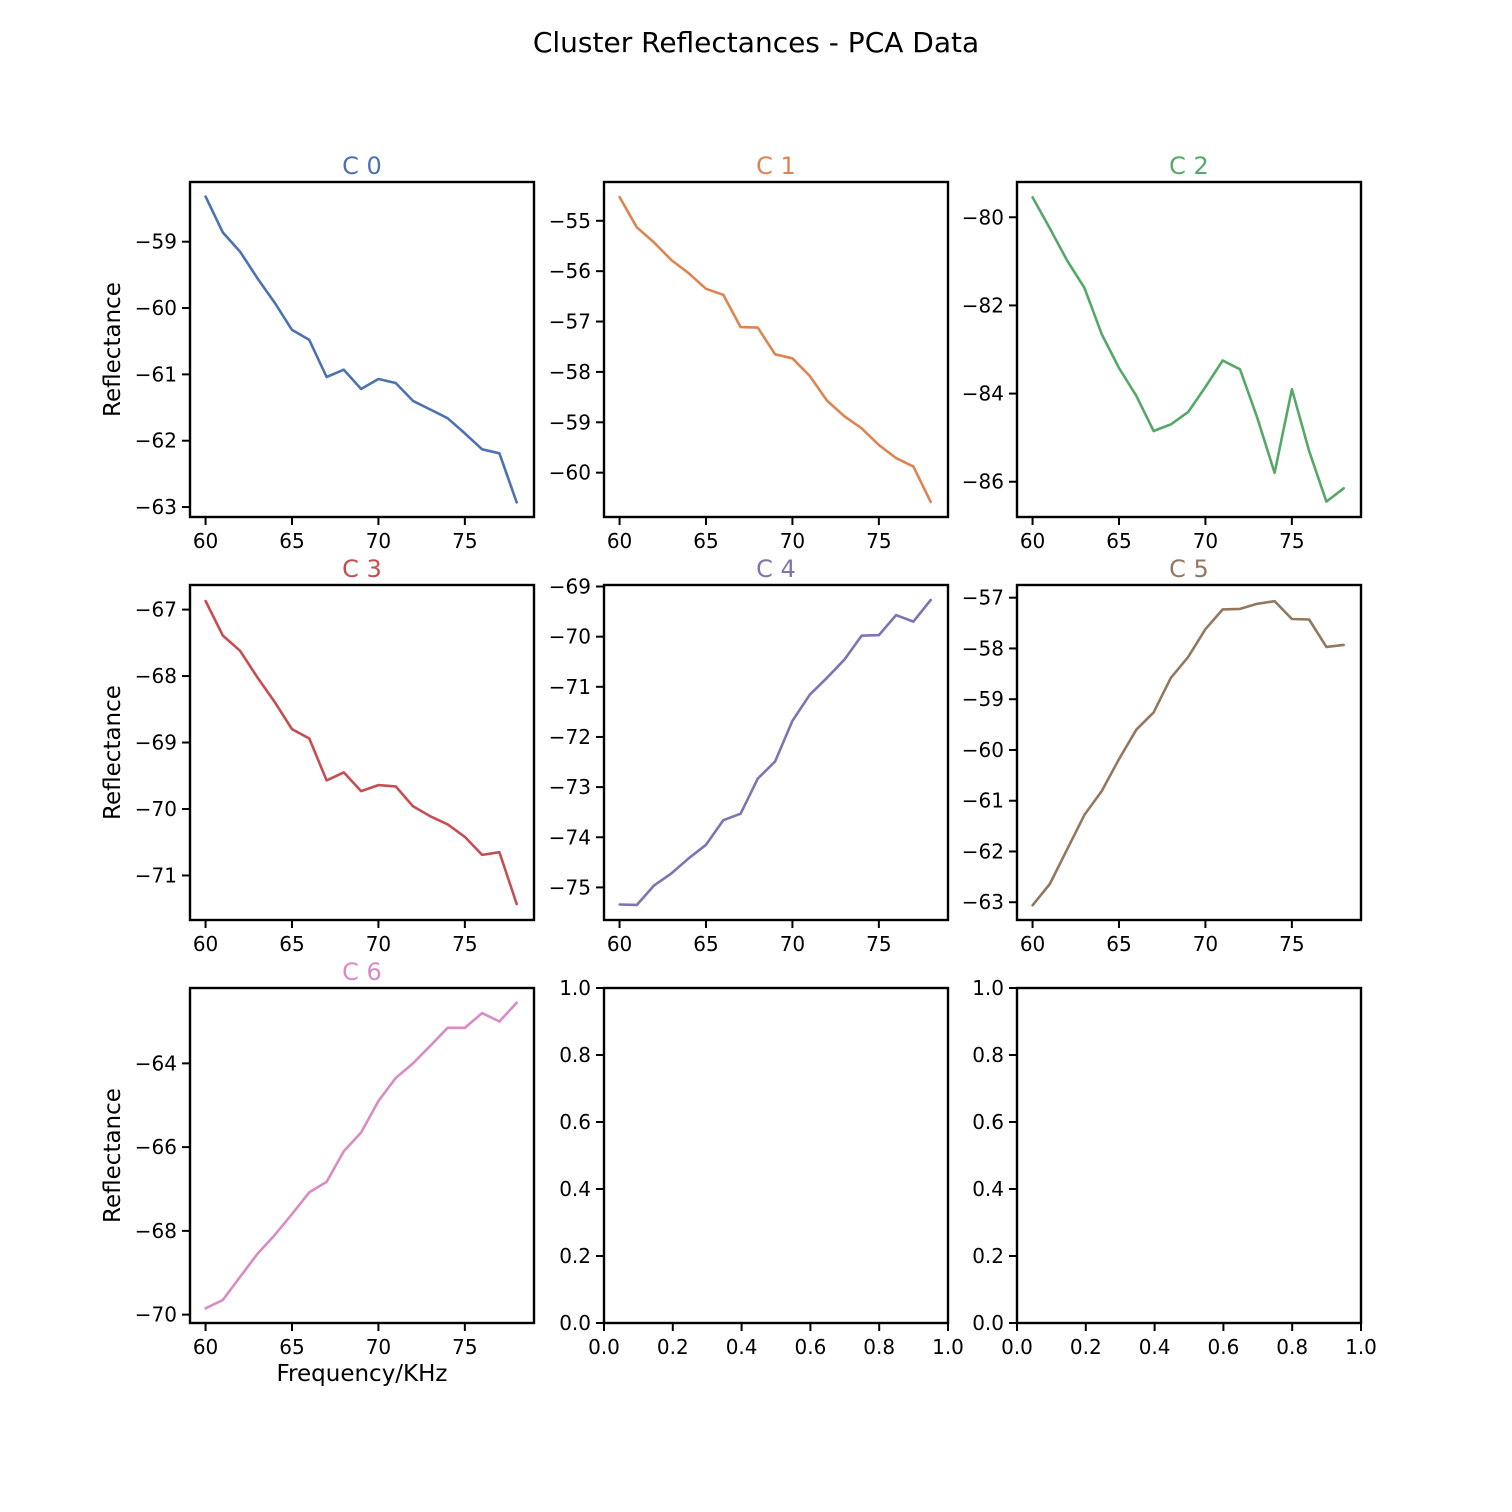  Describe the element at coordinates (983, 482) in the screenshot. I see `y-tick-label: −86` at that location.